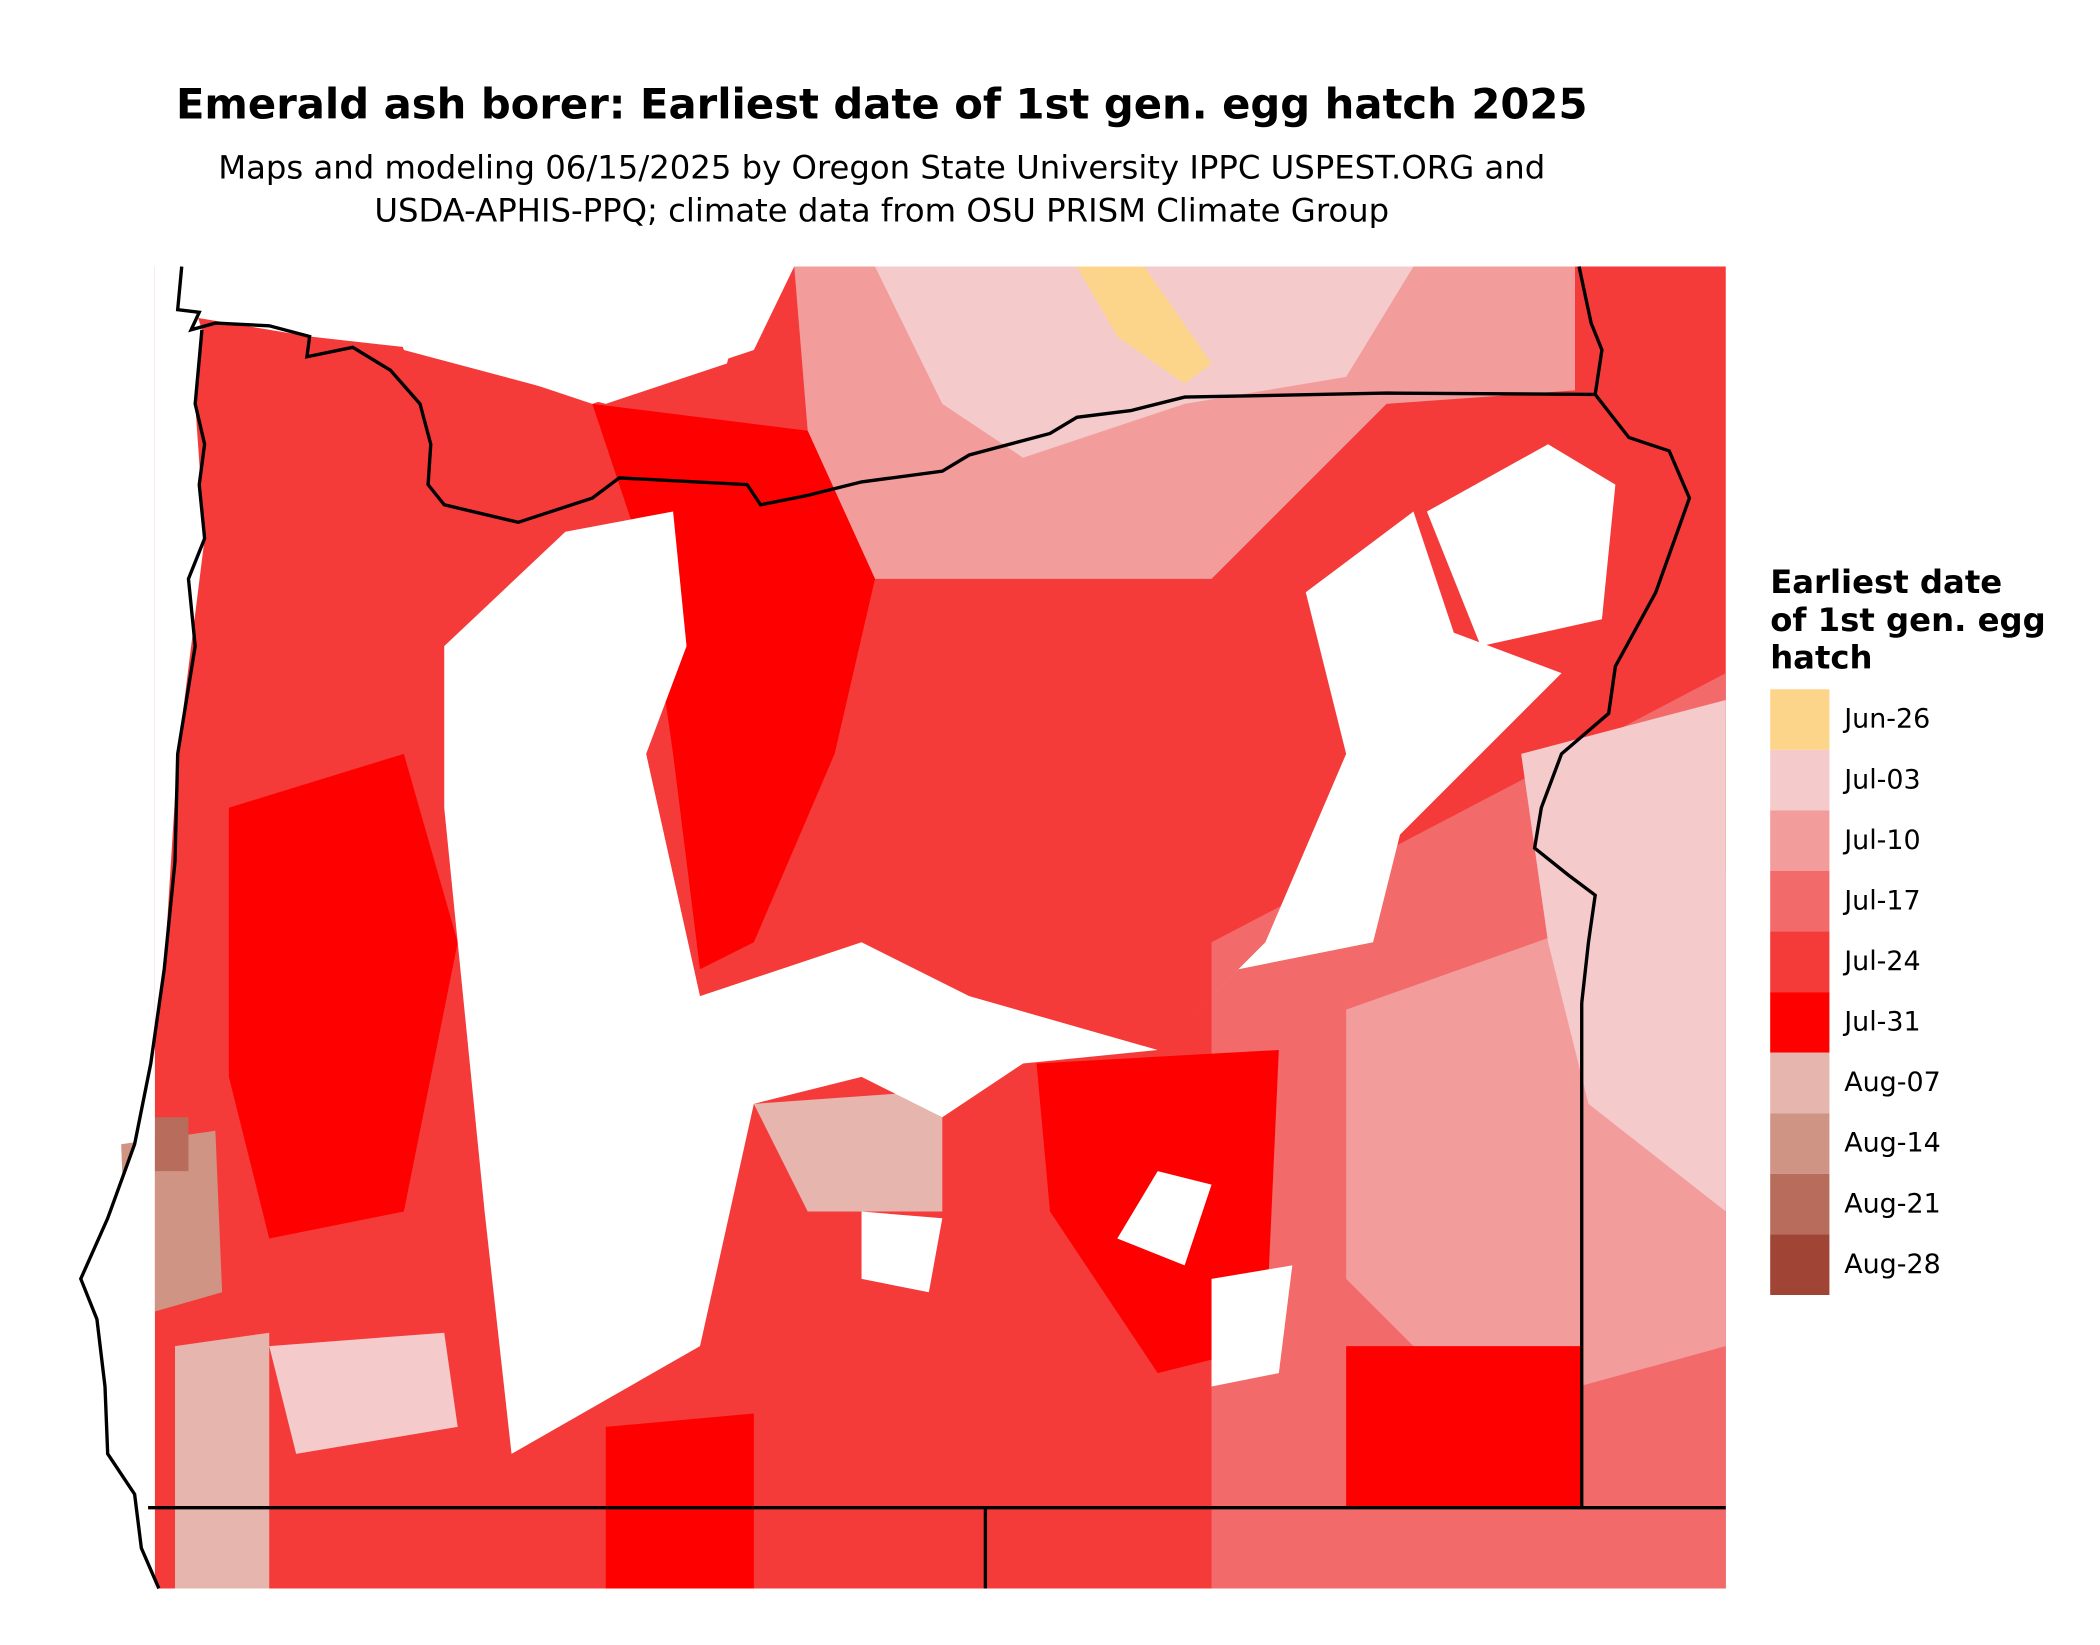 The height and width of the screenshot is (1645, 2100). What do you see at coordinates (1892, 1264) in the screenshot?
I see `legend-label: Aug-28` at bounding box center [1892, 1264].